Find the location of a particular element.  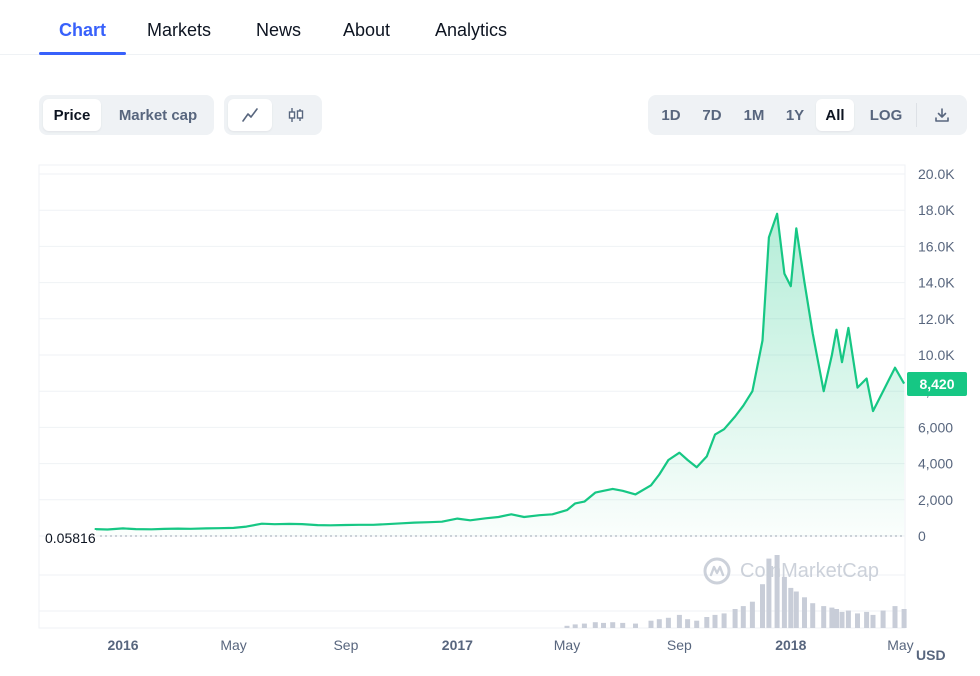

chart-type-toggle is located at coordinates (273, 115).